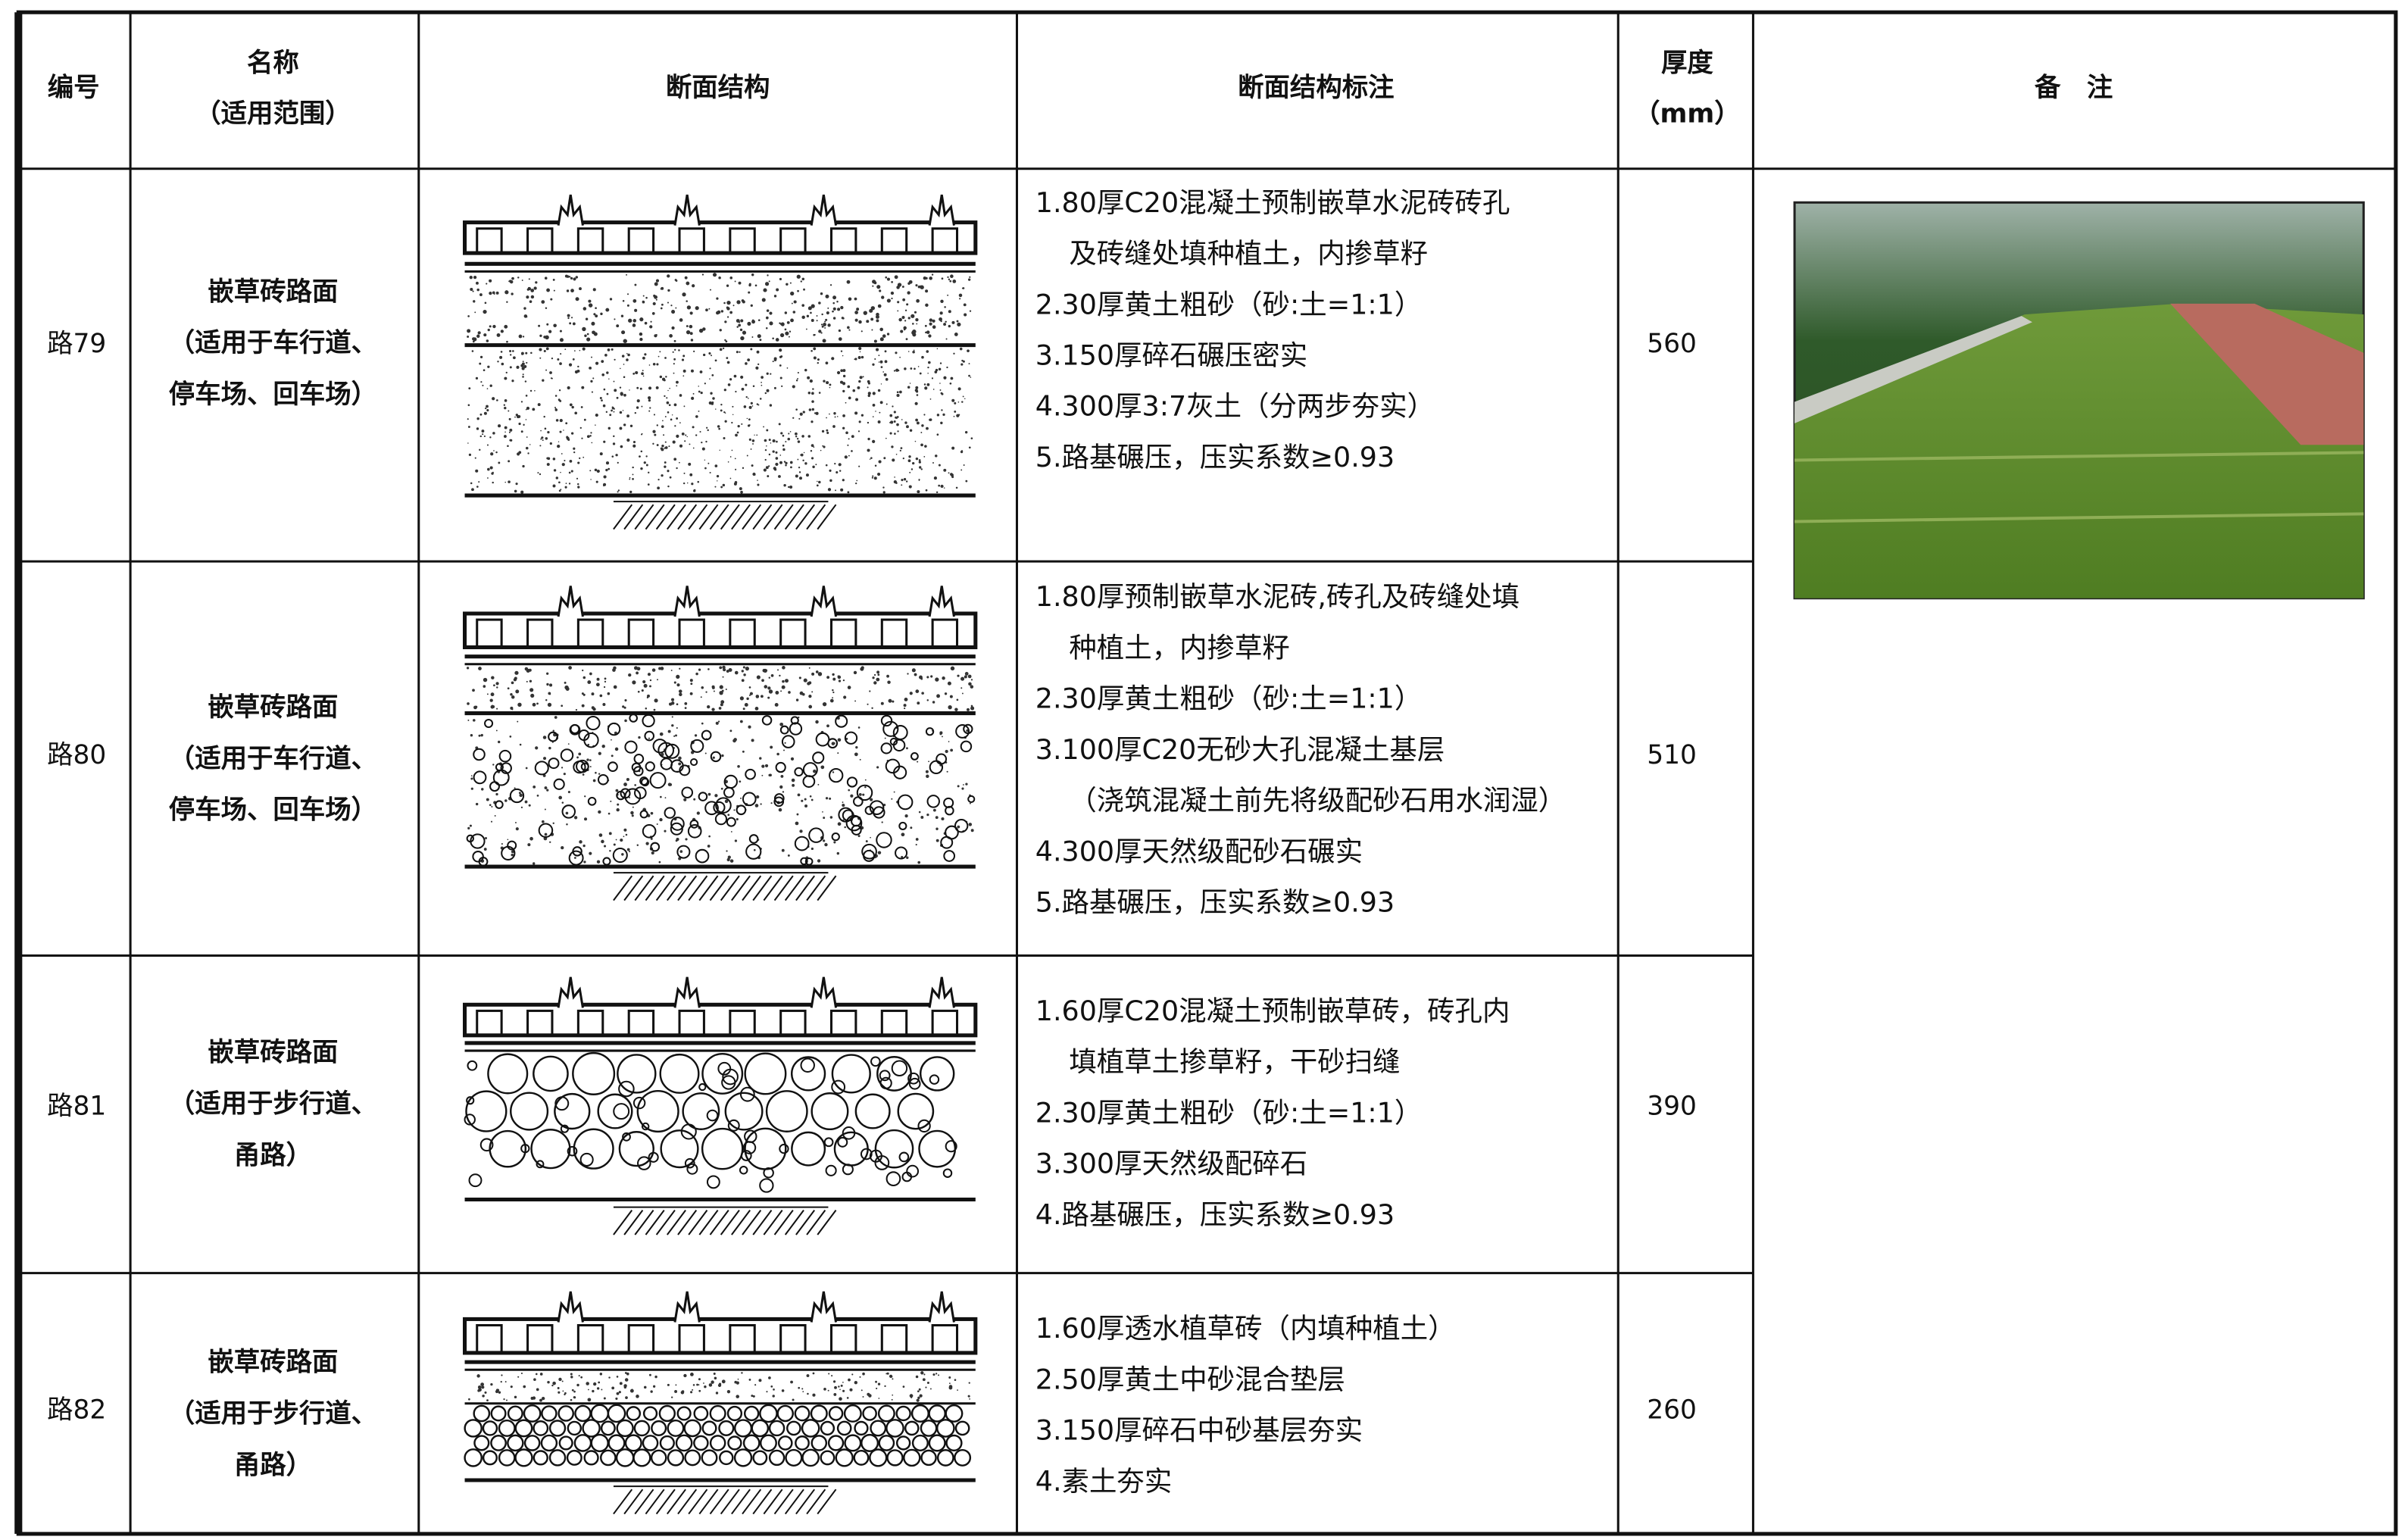  I want to click on subgrade-hatch, so click(687, 517).